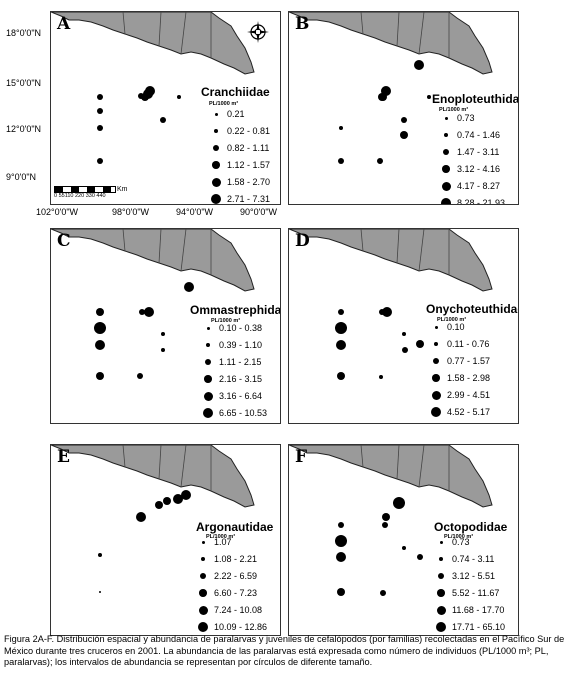  What do you see at coordinates (473, 378) in the screenshot?
I see `legend-row: 1.58 - 2.98` at bounding box center [473, 378].